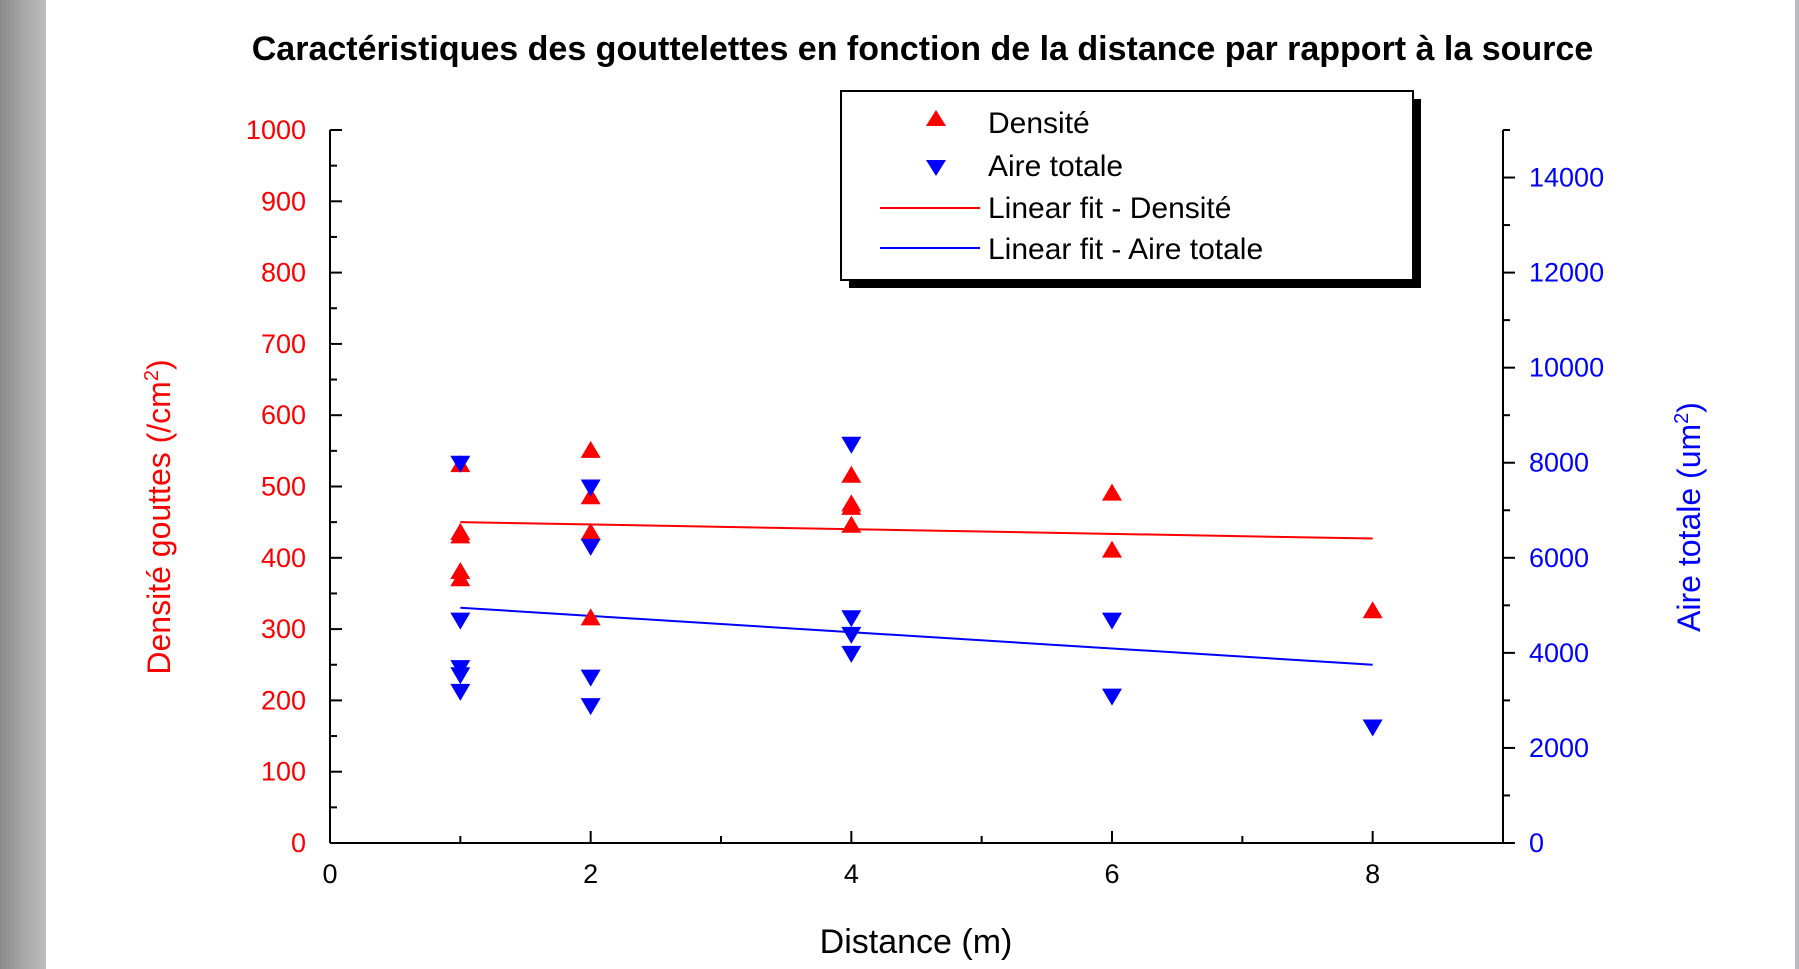 The width and height of the screenshot is (1799, 969). Describe the element at coordinates (913, 860) in the screenshot. I see `x-ticks: 0 2 4 6 8` at that location.